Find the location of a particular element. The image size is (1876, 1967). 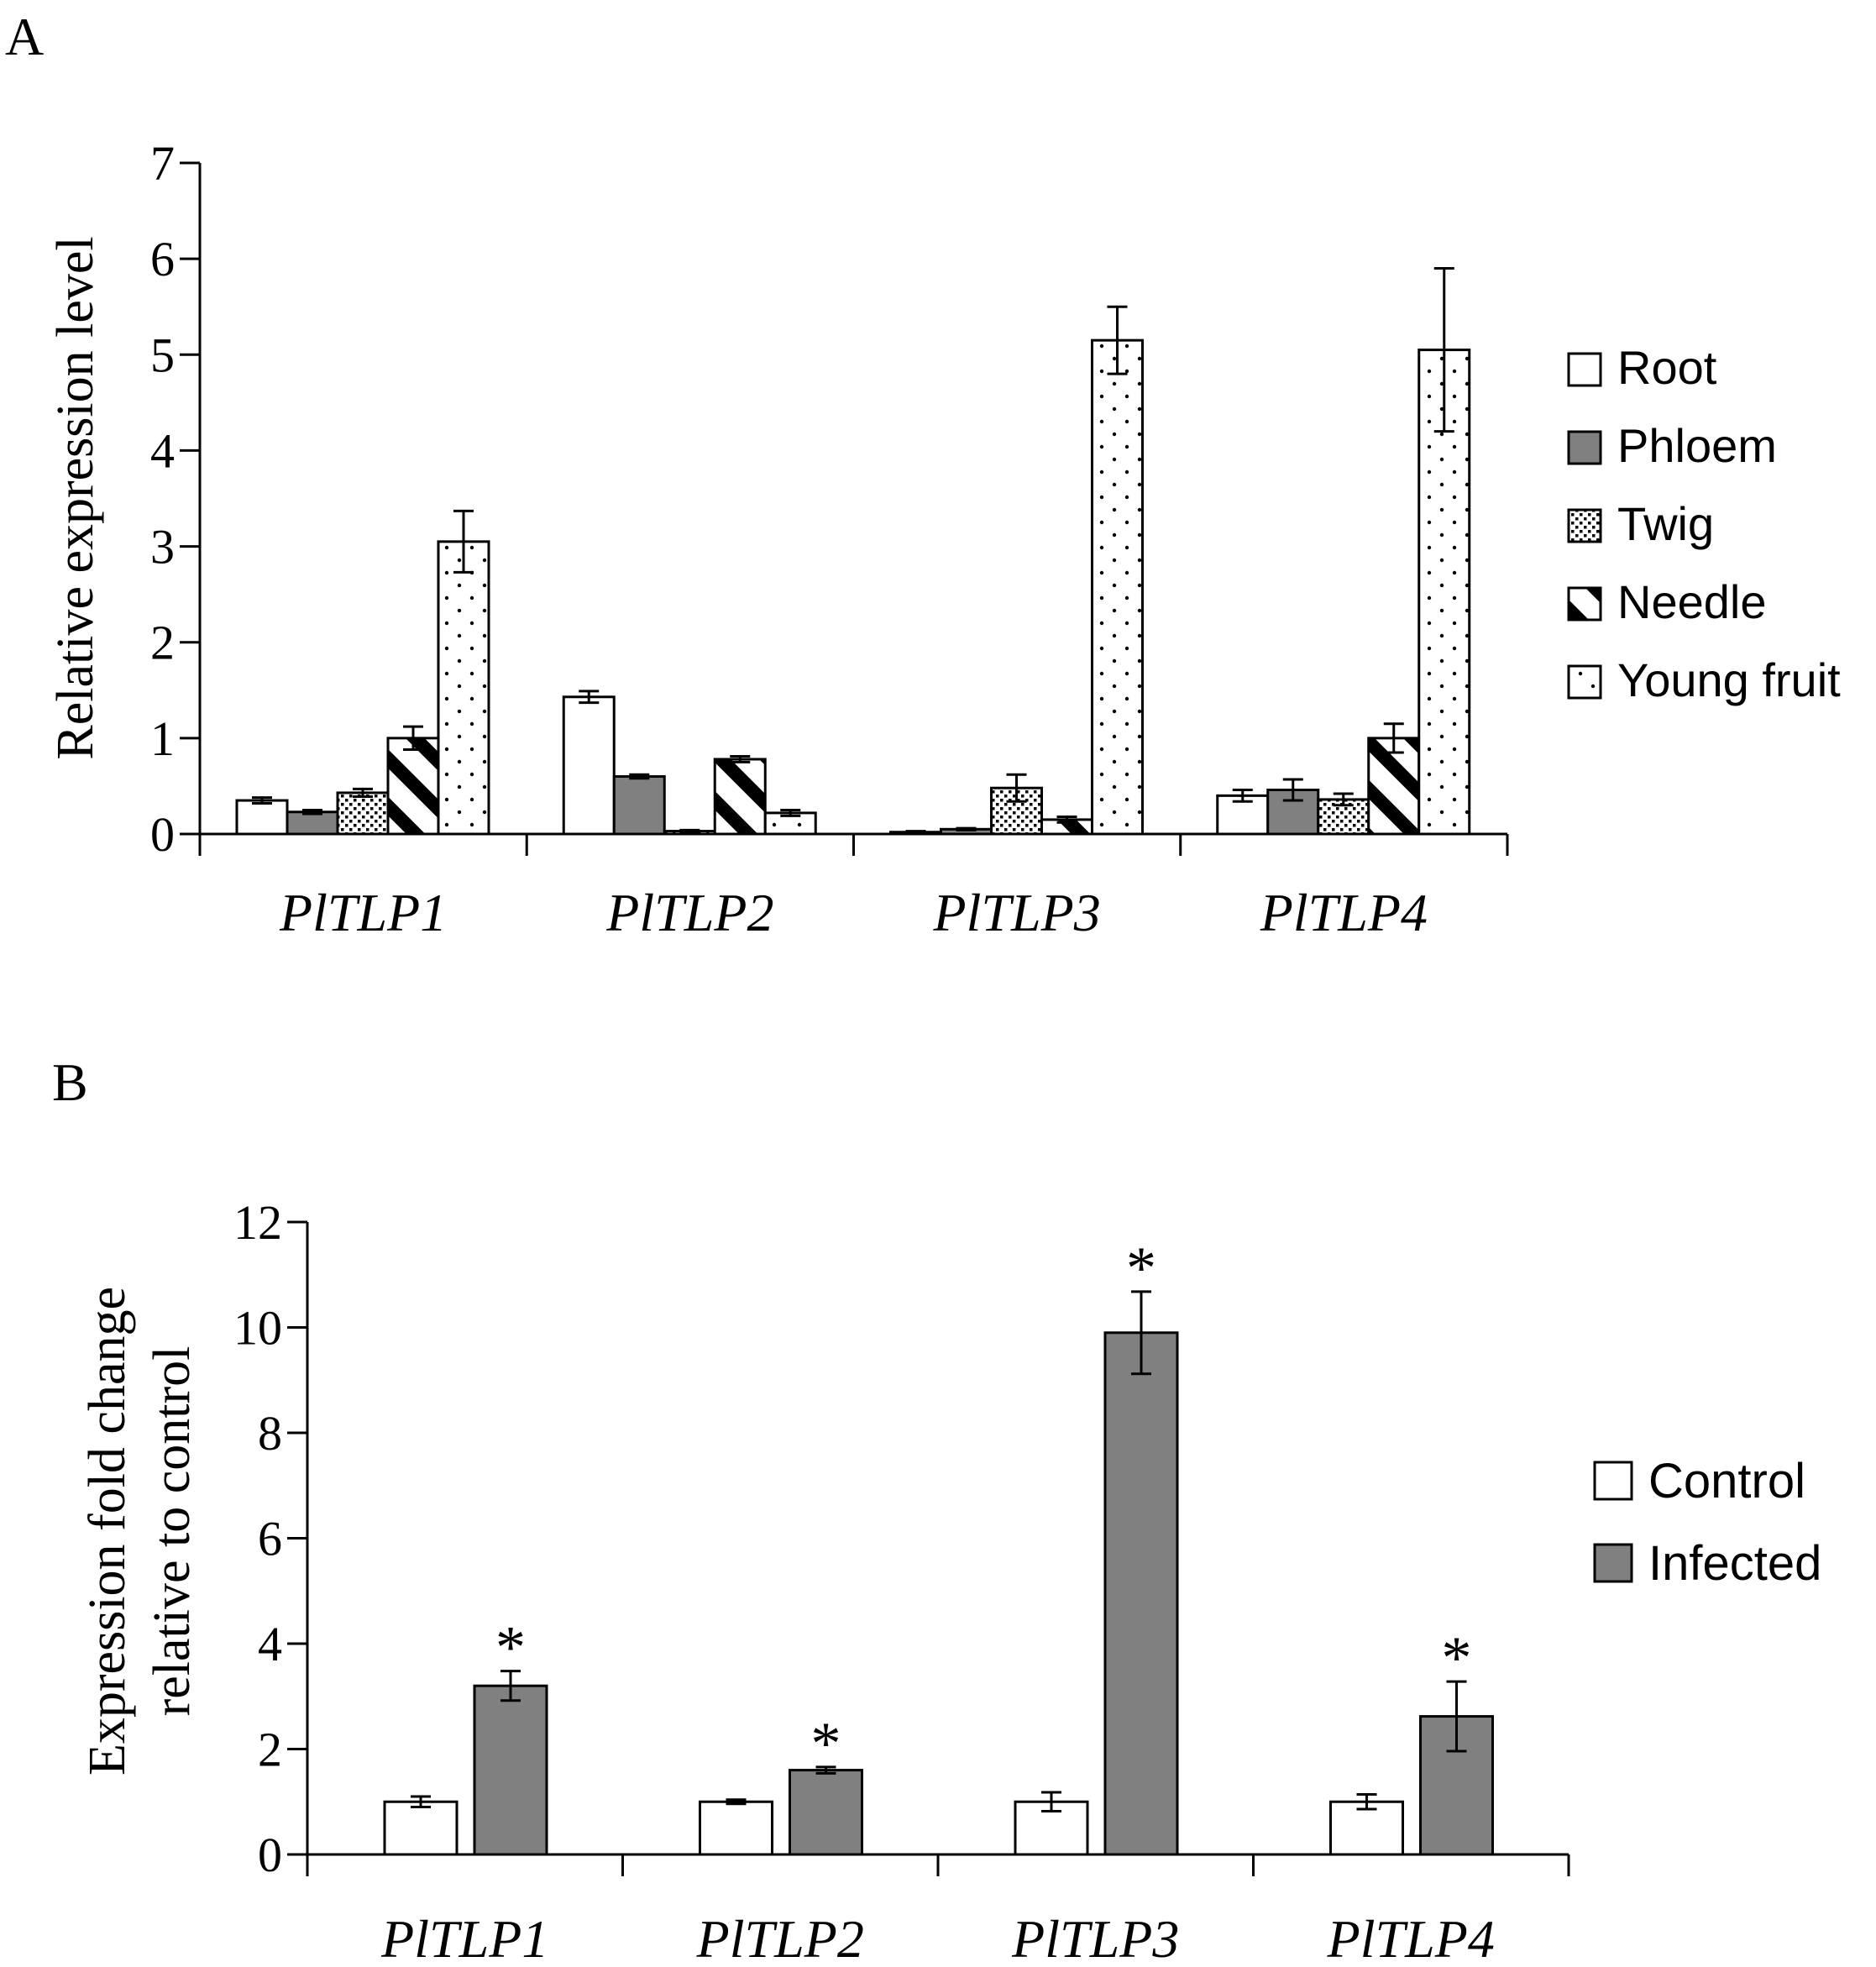

legend-label: Infected is located at coordinates (1735, 1563).